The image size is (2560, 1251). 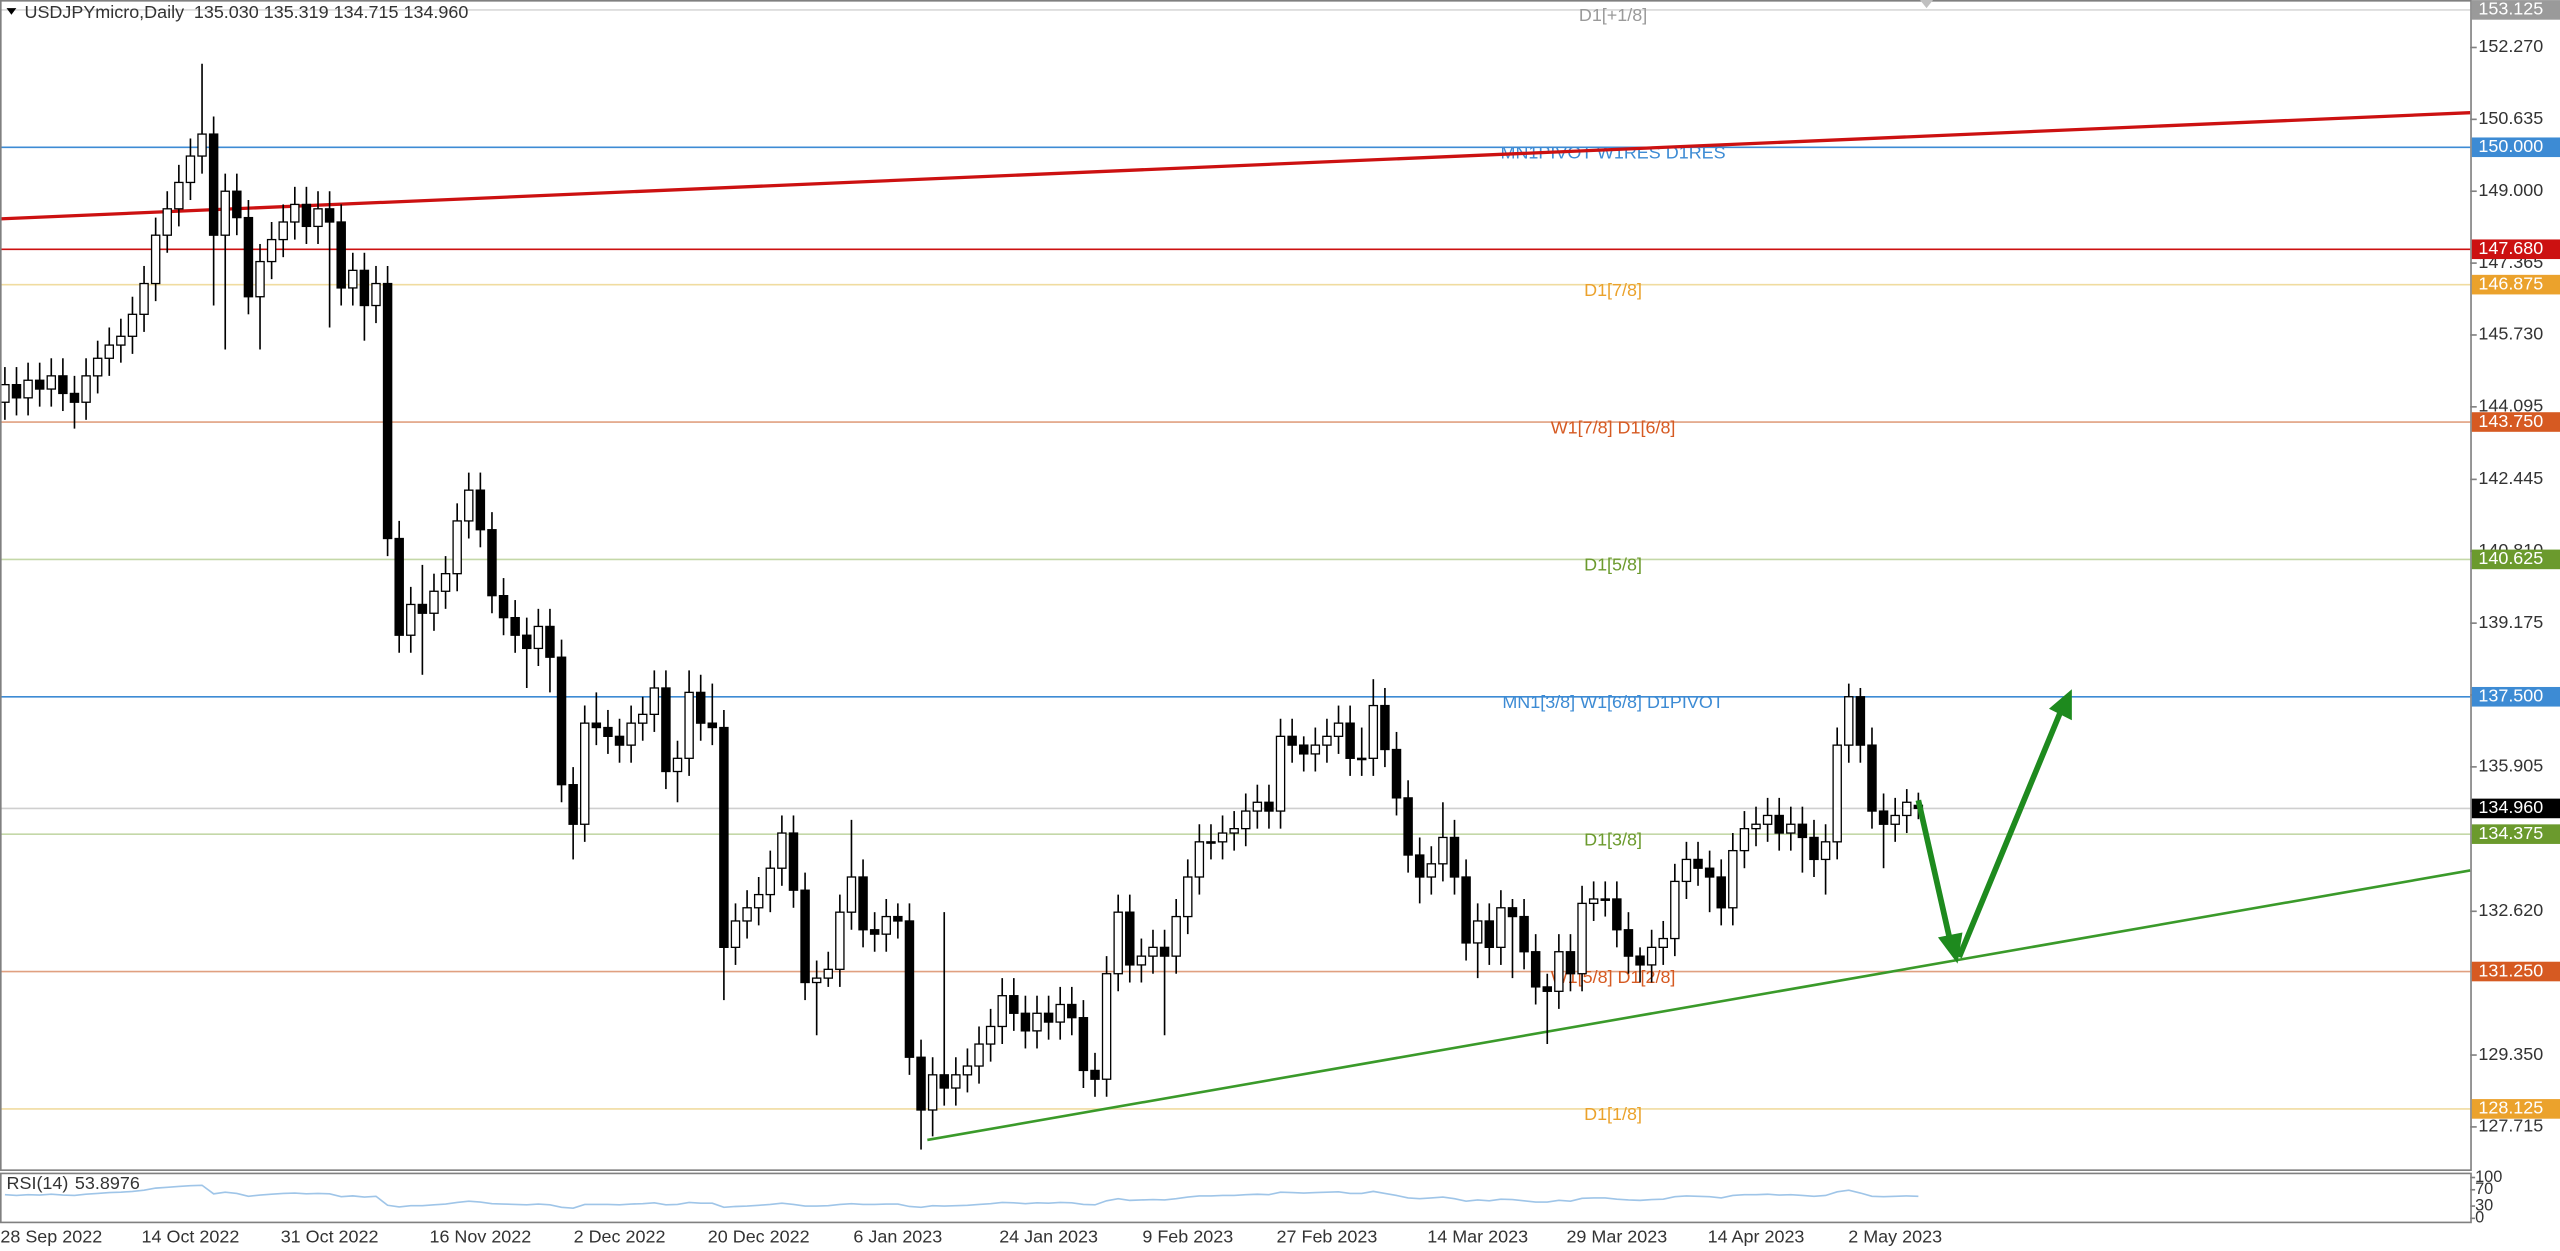 What do you see at coordinates (2510, 696) in the screenshot?
I see `level-box-label: 137.500` at bounding box center [2510, 696].